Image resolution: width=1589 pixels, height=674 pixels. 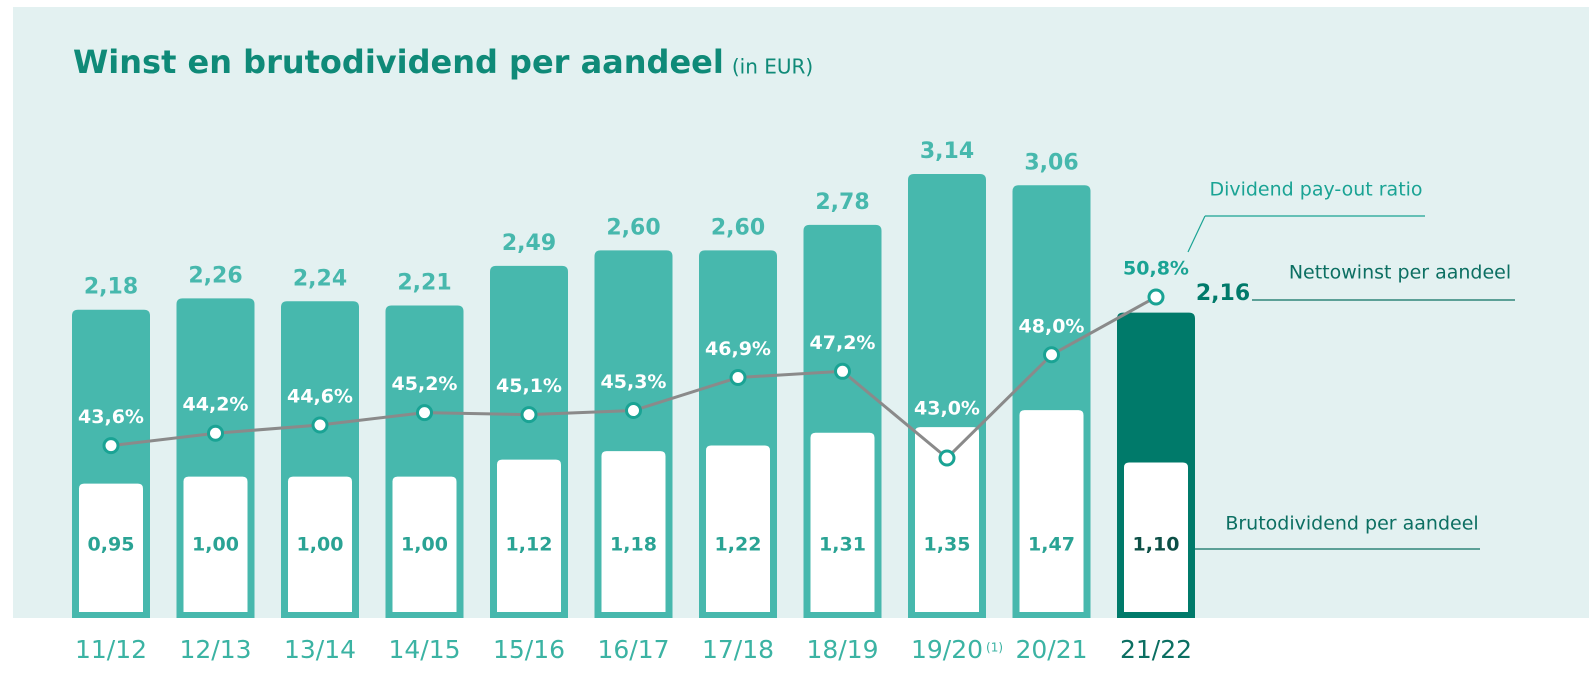 I want to click on ratio-label: 45,3%, so click(x=634, y=382).